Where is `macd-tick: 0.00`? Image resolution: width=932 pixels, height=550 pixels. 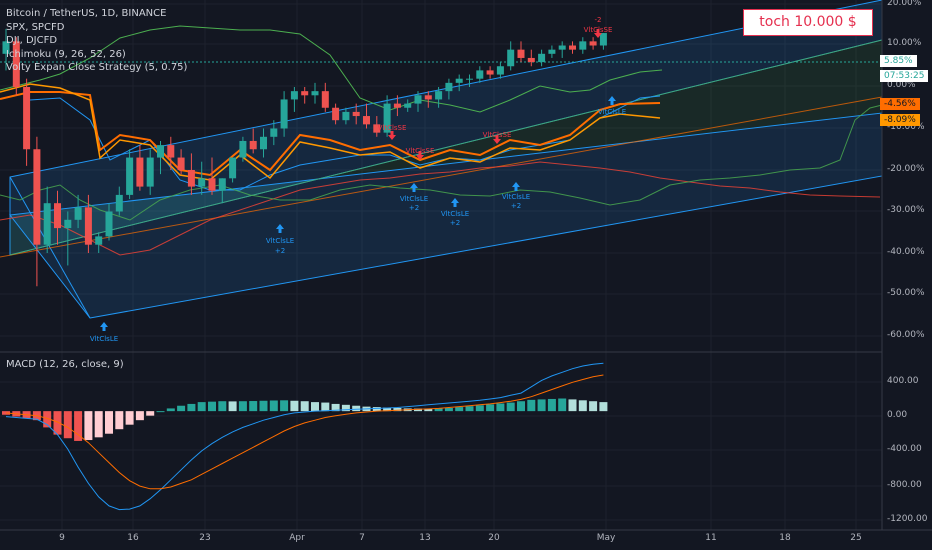 macd-tick: 0.00 is located at coordinates (897, 415).